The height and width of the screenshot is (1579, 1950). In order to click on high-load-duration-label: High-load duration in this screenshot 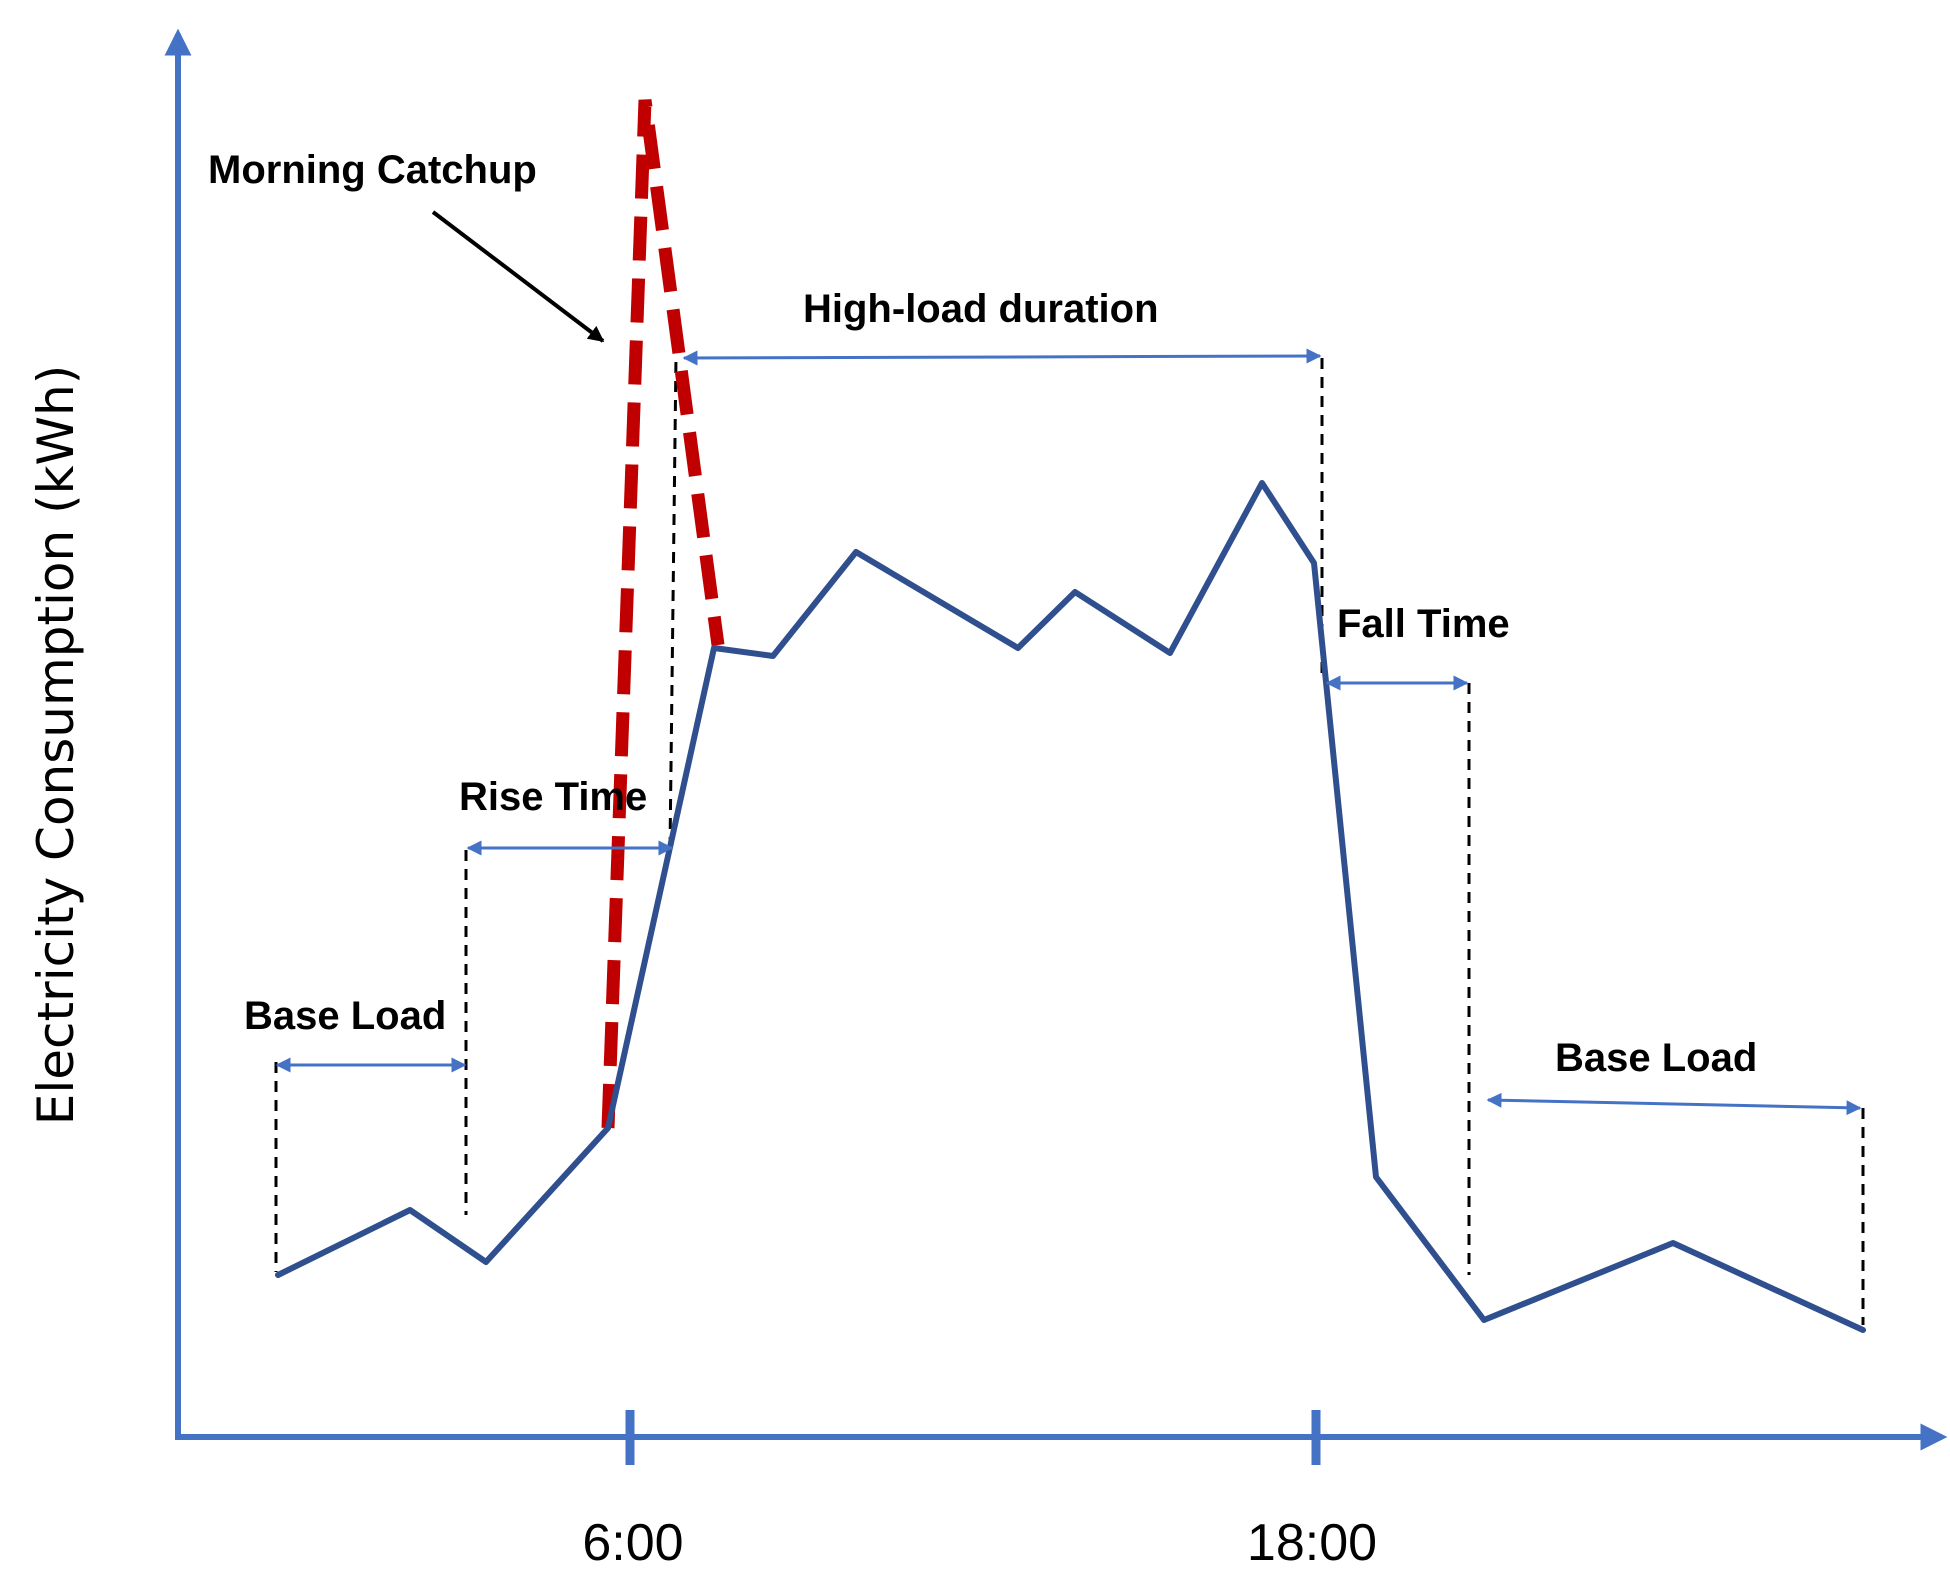, I will do `click(981, 309)`.